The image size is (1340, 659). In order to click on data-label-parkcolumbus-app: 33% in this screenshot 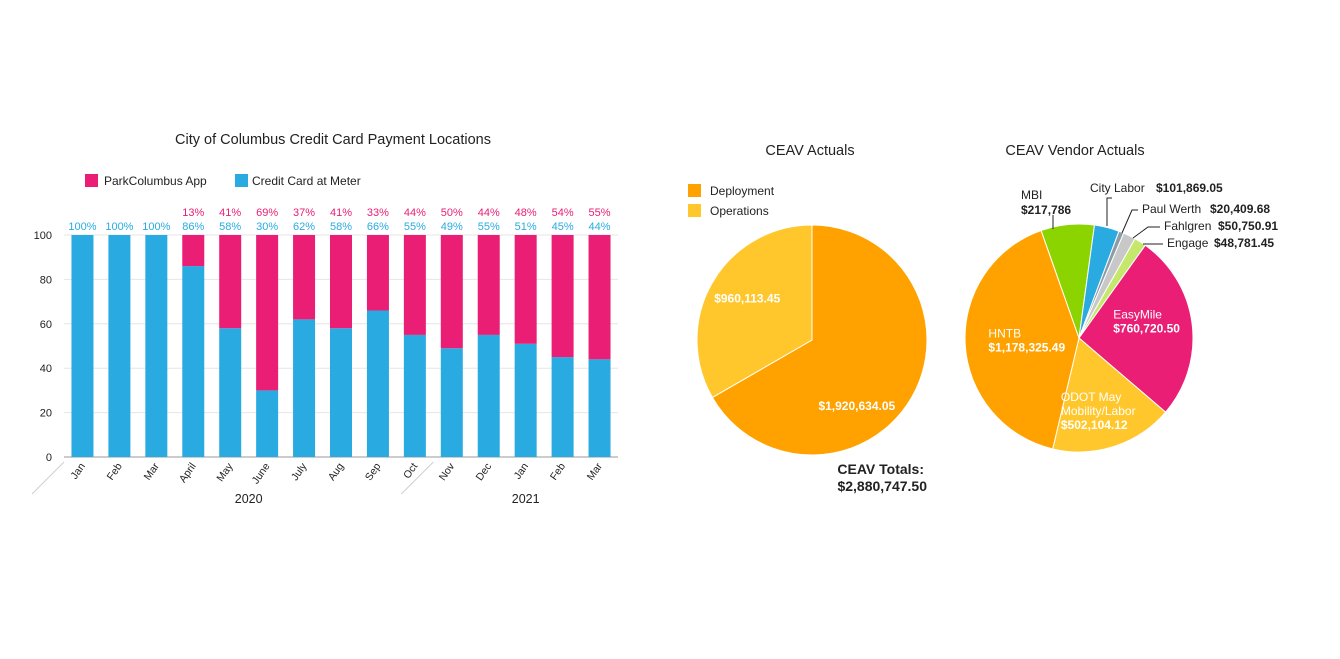, I will do `click(378, 213)`.